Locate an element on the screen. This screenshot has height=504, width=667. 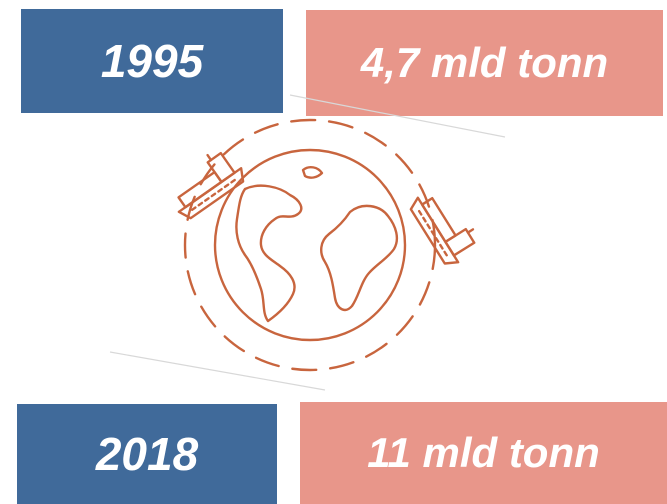
year-label: 1995 is located at coordinates (152, 61).